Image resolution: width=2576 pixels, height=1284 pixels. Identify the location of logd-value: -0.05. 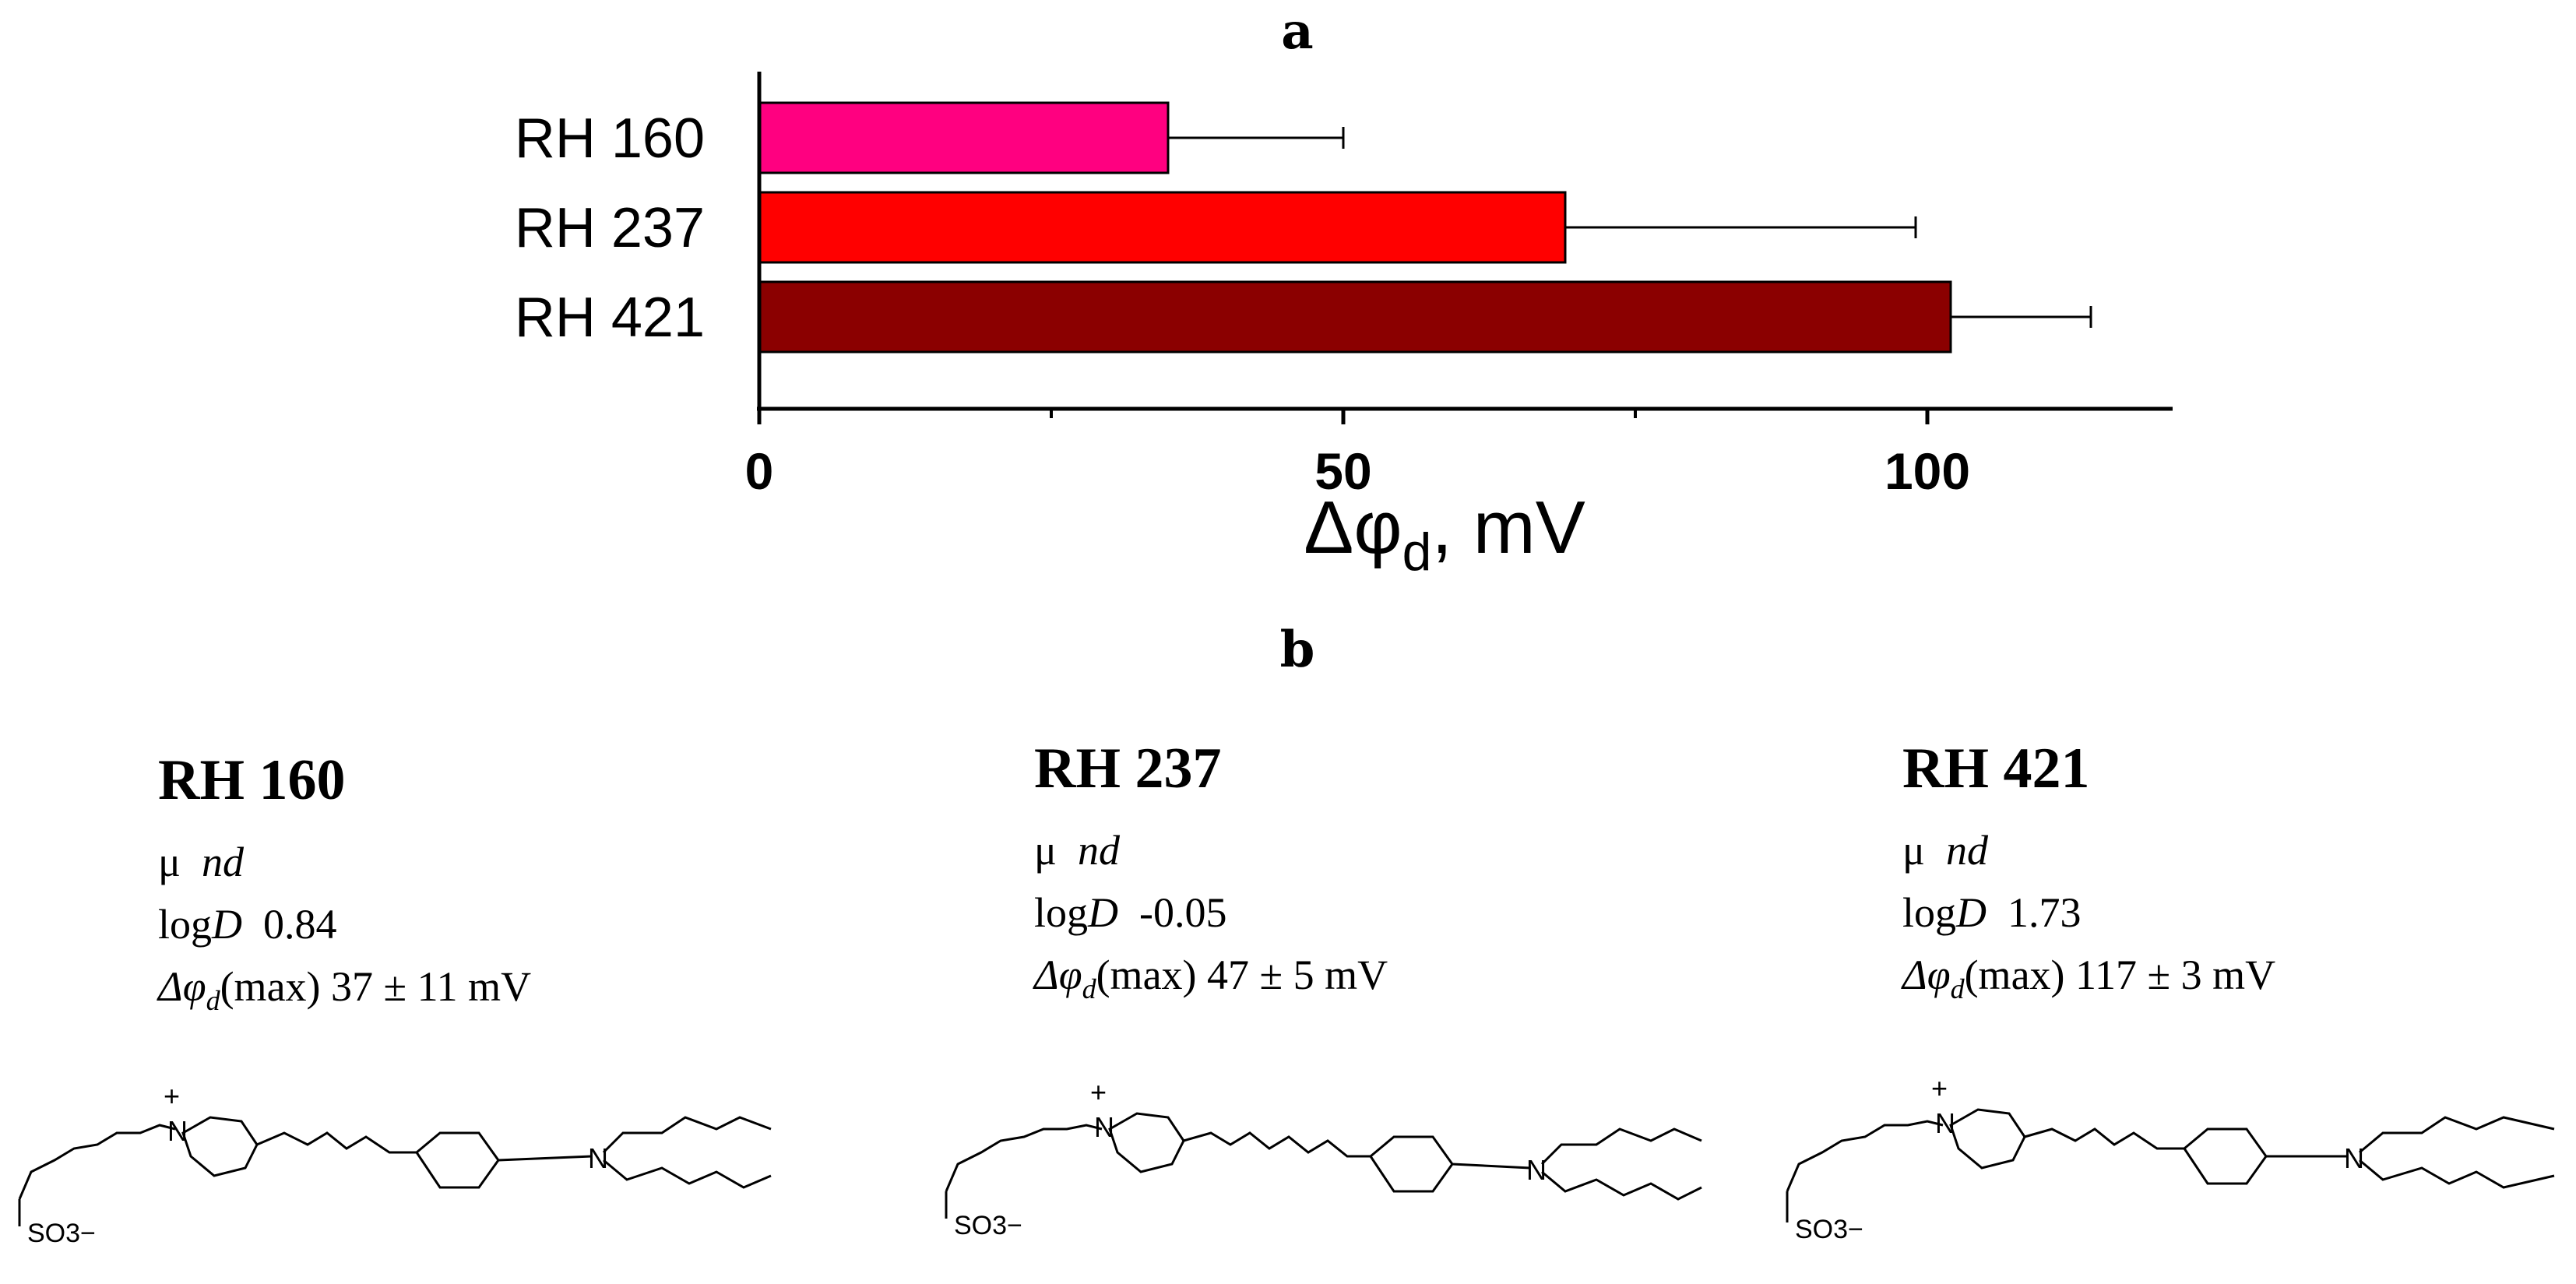
(1183, 912).